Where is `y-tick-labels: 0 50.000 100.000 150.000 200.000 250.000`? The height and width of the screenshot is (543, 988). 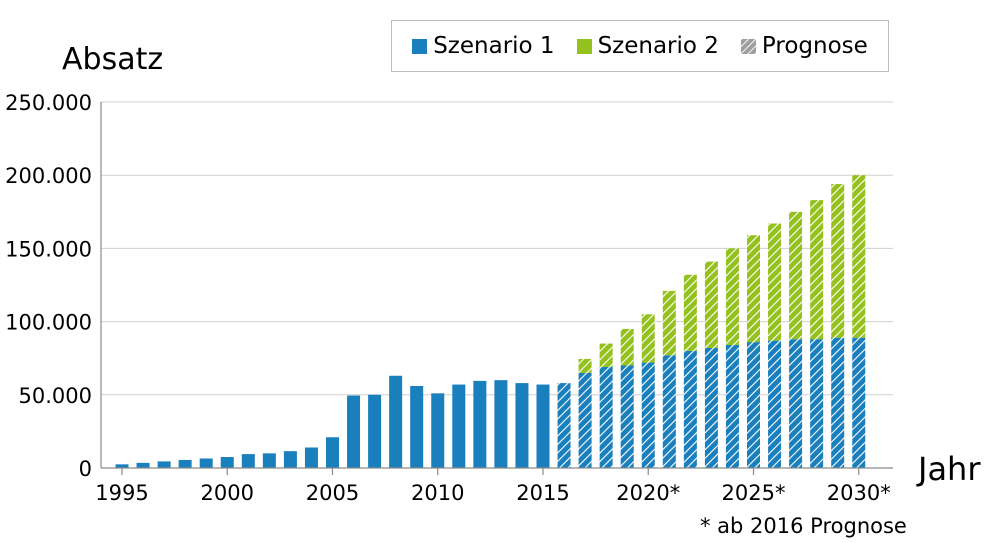
y-tick-labels: 0 50.000 100.000 150.000 200.000 250.000 is located at coordinates (48, 286).